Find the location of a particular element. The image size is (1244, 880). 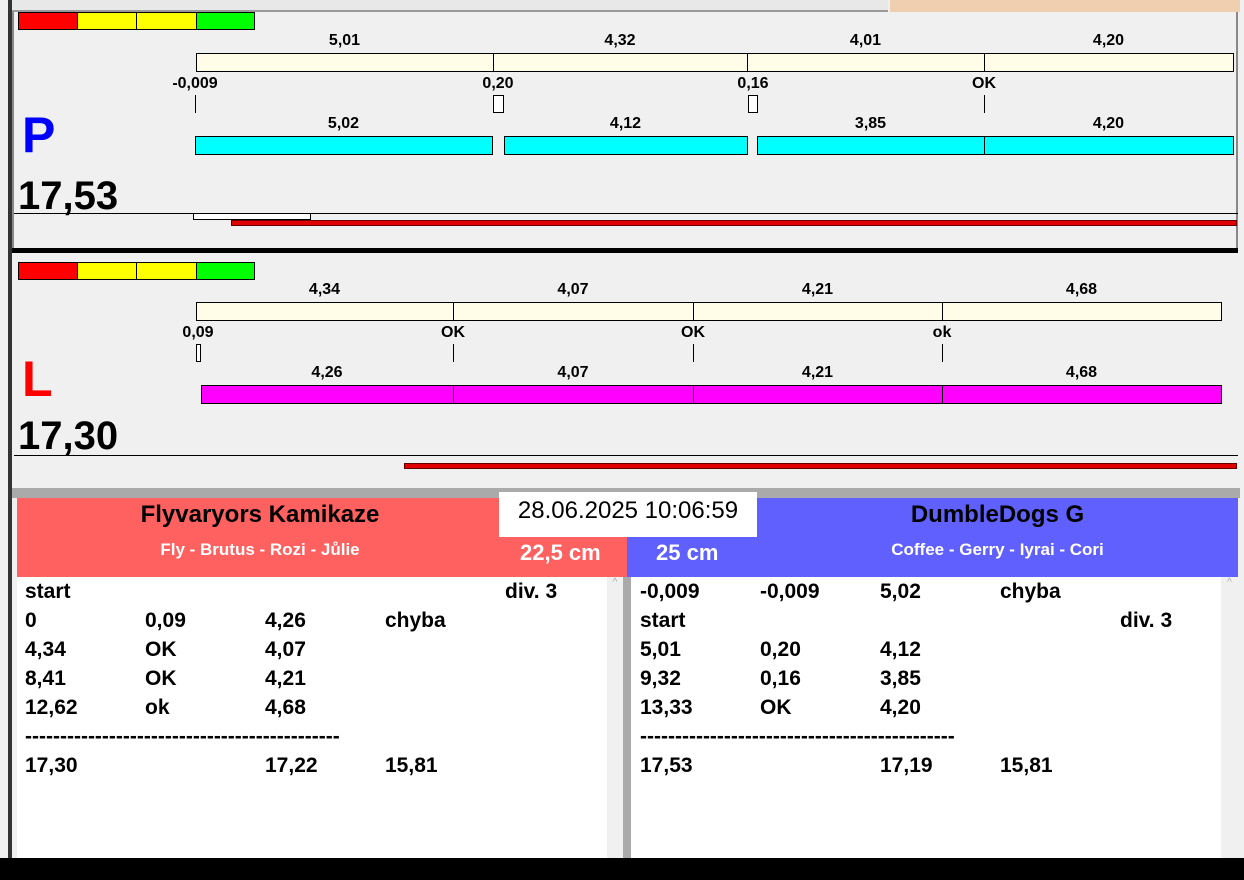

p-progress-marker is located at coordinates (252, 216).